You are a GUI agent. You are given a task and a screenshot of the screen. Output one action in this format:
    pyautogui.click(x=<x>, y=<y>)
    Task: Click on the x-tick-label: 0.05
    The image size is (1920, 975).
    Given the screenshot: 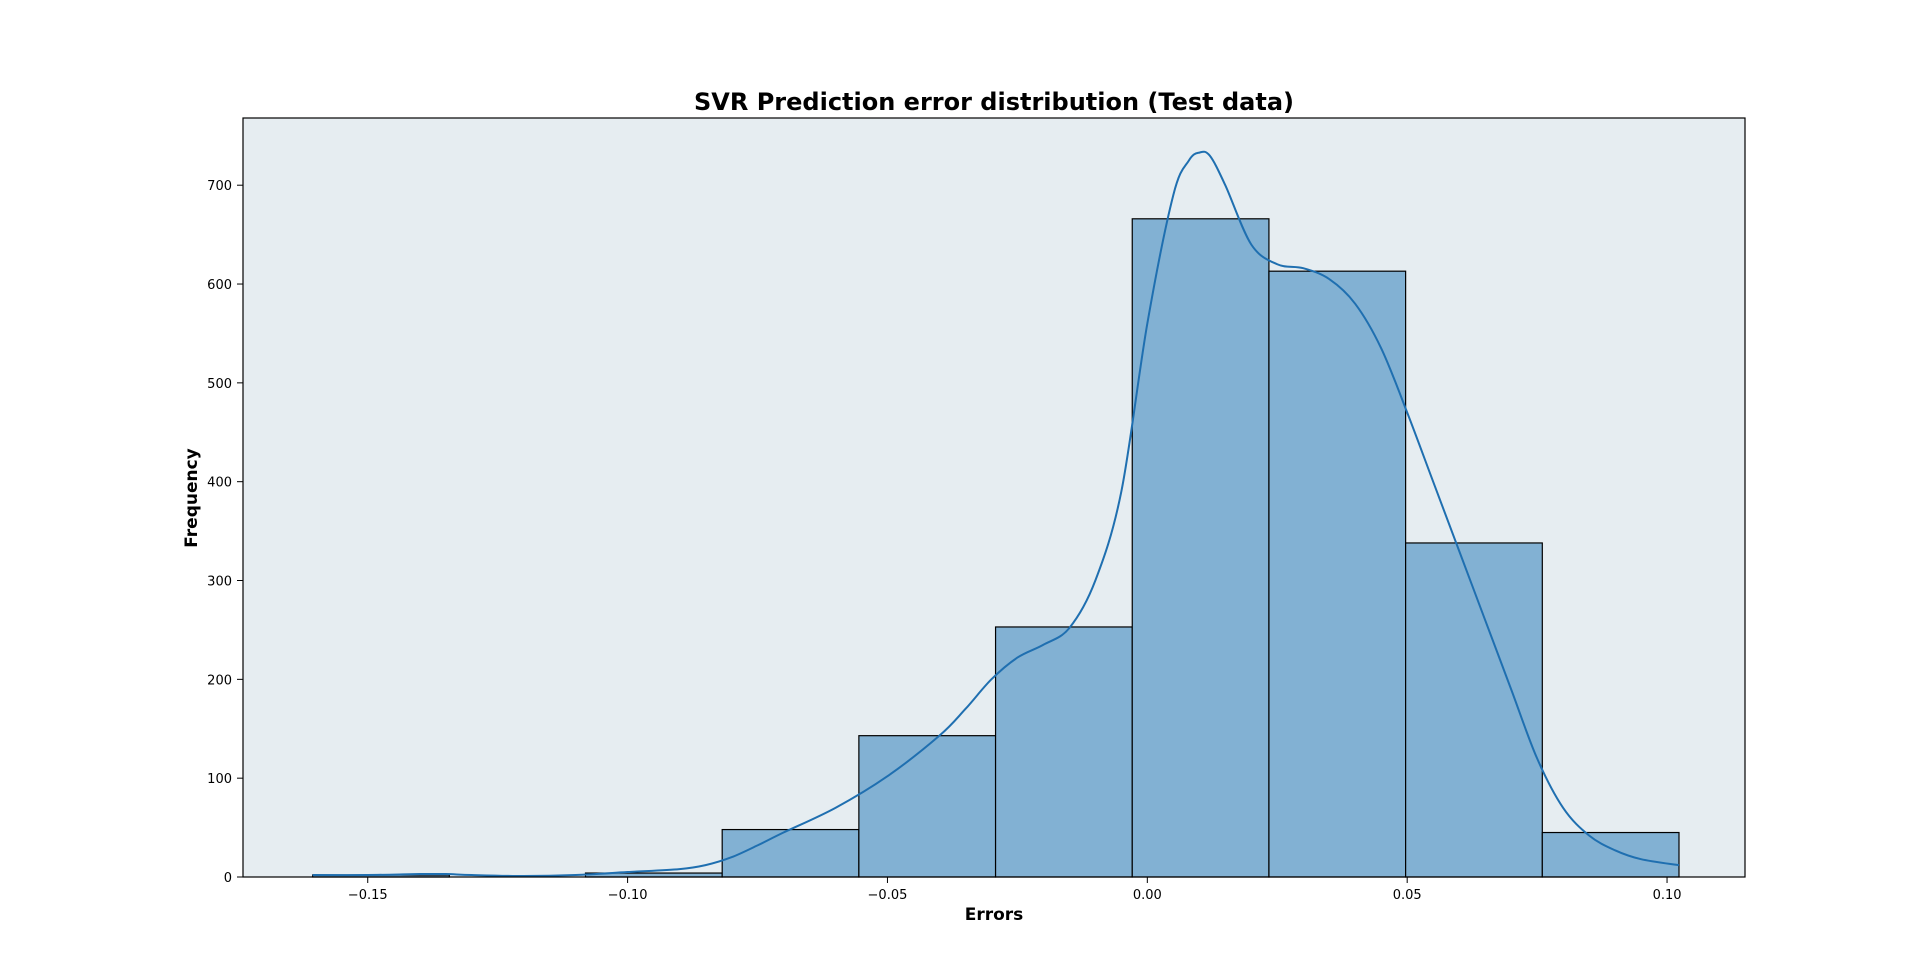 What is the action you would take?
    pyautogui.click(x=1407, y=895)
    